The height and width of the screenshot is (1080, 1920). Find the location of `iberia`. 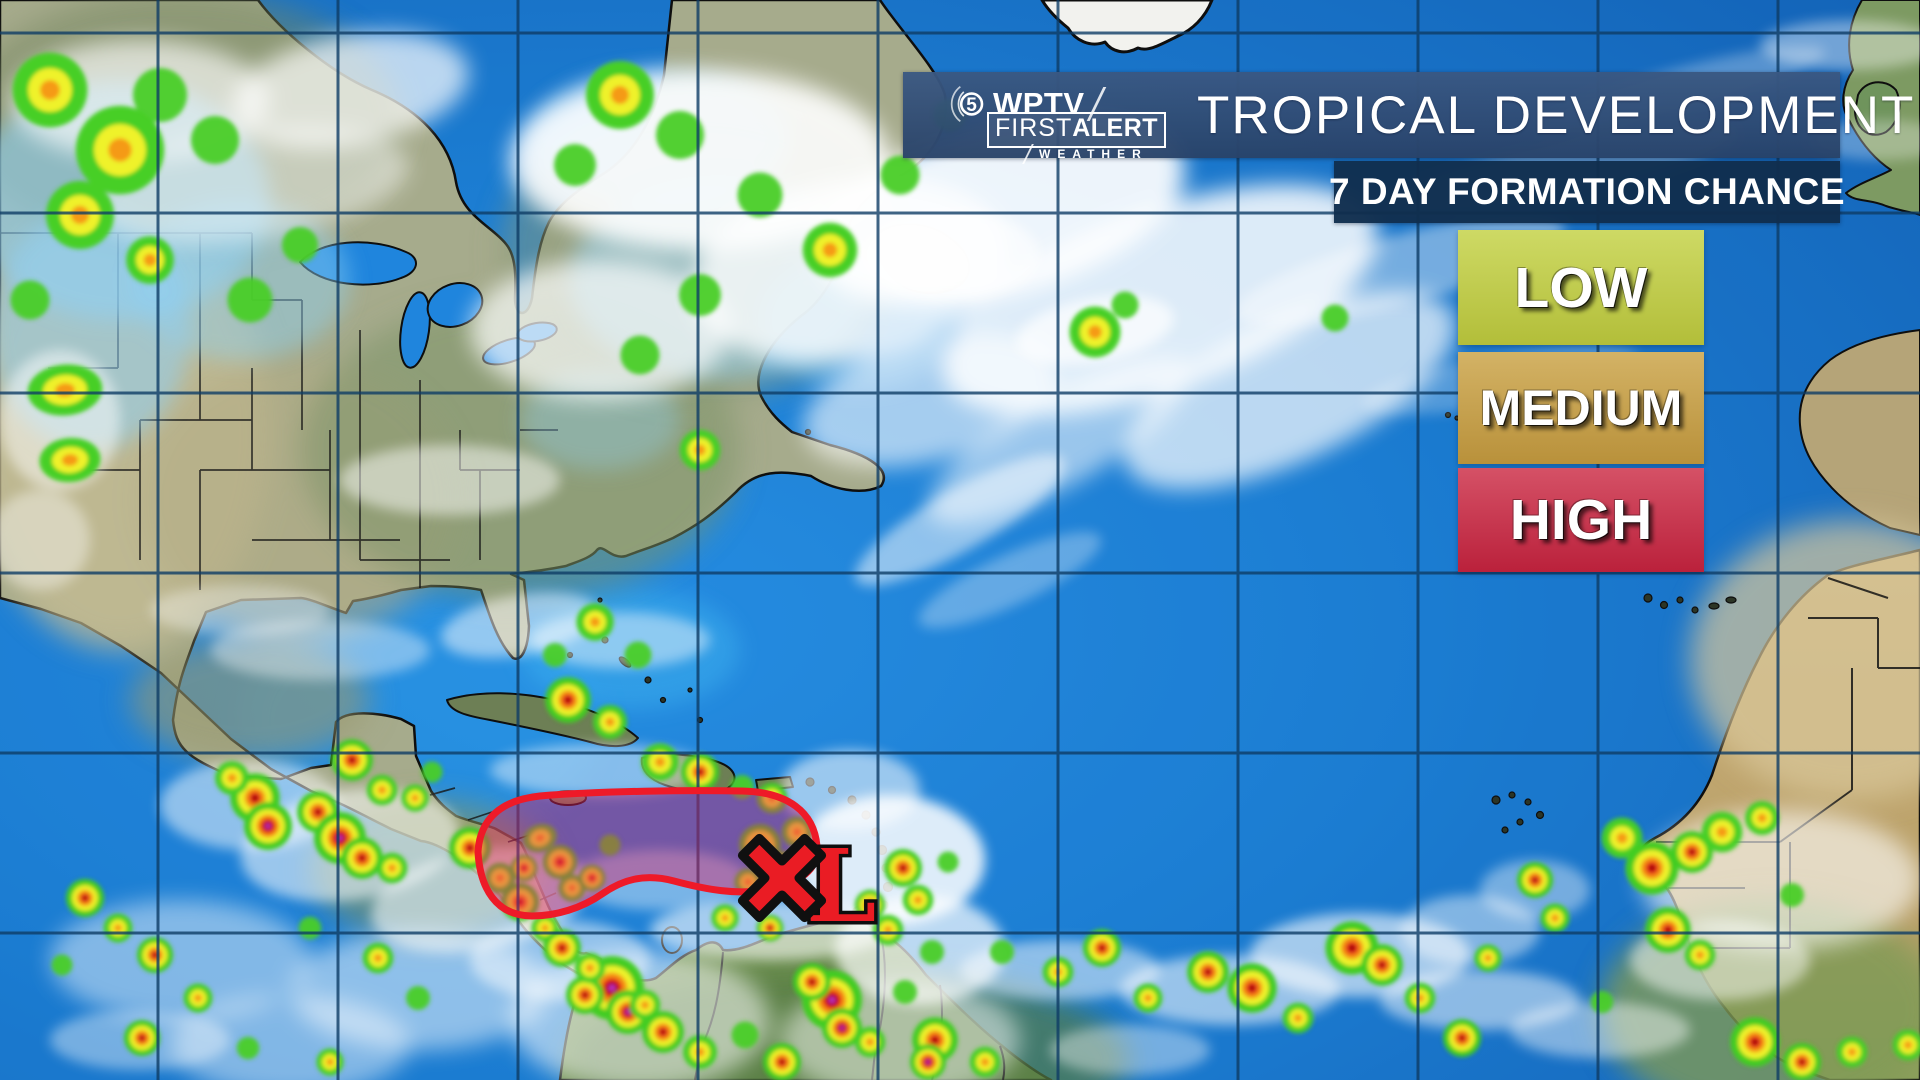

iberia is located at coordinates (1859, 432).